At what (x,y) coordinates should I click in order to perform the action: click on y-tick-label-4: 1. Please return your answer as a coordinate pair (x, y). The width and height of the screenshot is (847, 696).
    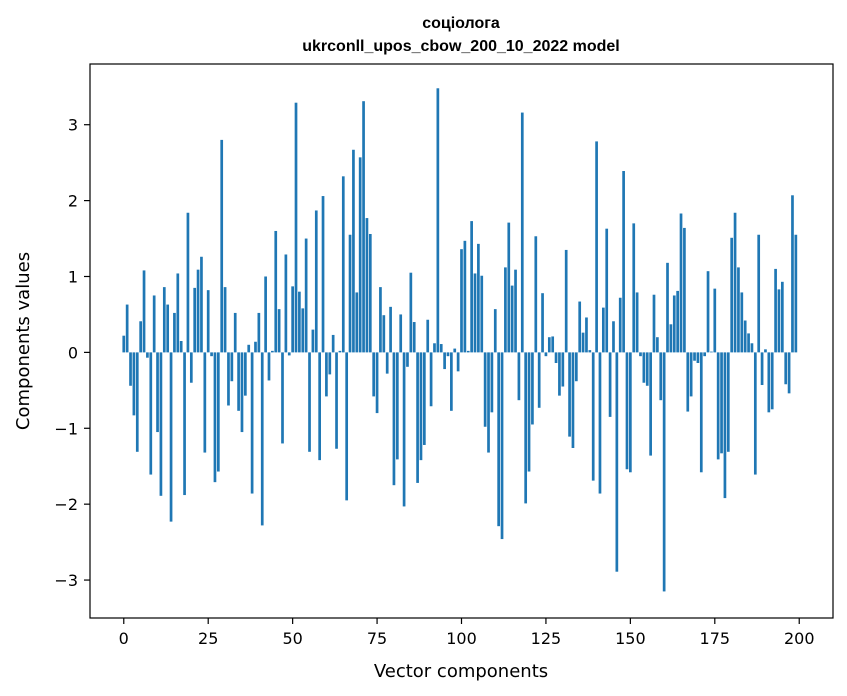
    Looking at the image, I should click on (73, 276).